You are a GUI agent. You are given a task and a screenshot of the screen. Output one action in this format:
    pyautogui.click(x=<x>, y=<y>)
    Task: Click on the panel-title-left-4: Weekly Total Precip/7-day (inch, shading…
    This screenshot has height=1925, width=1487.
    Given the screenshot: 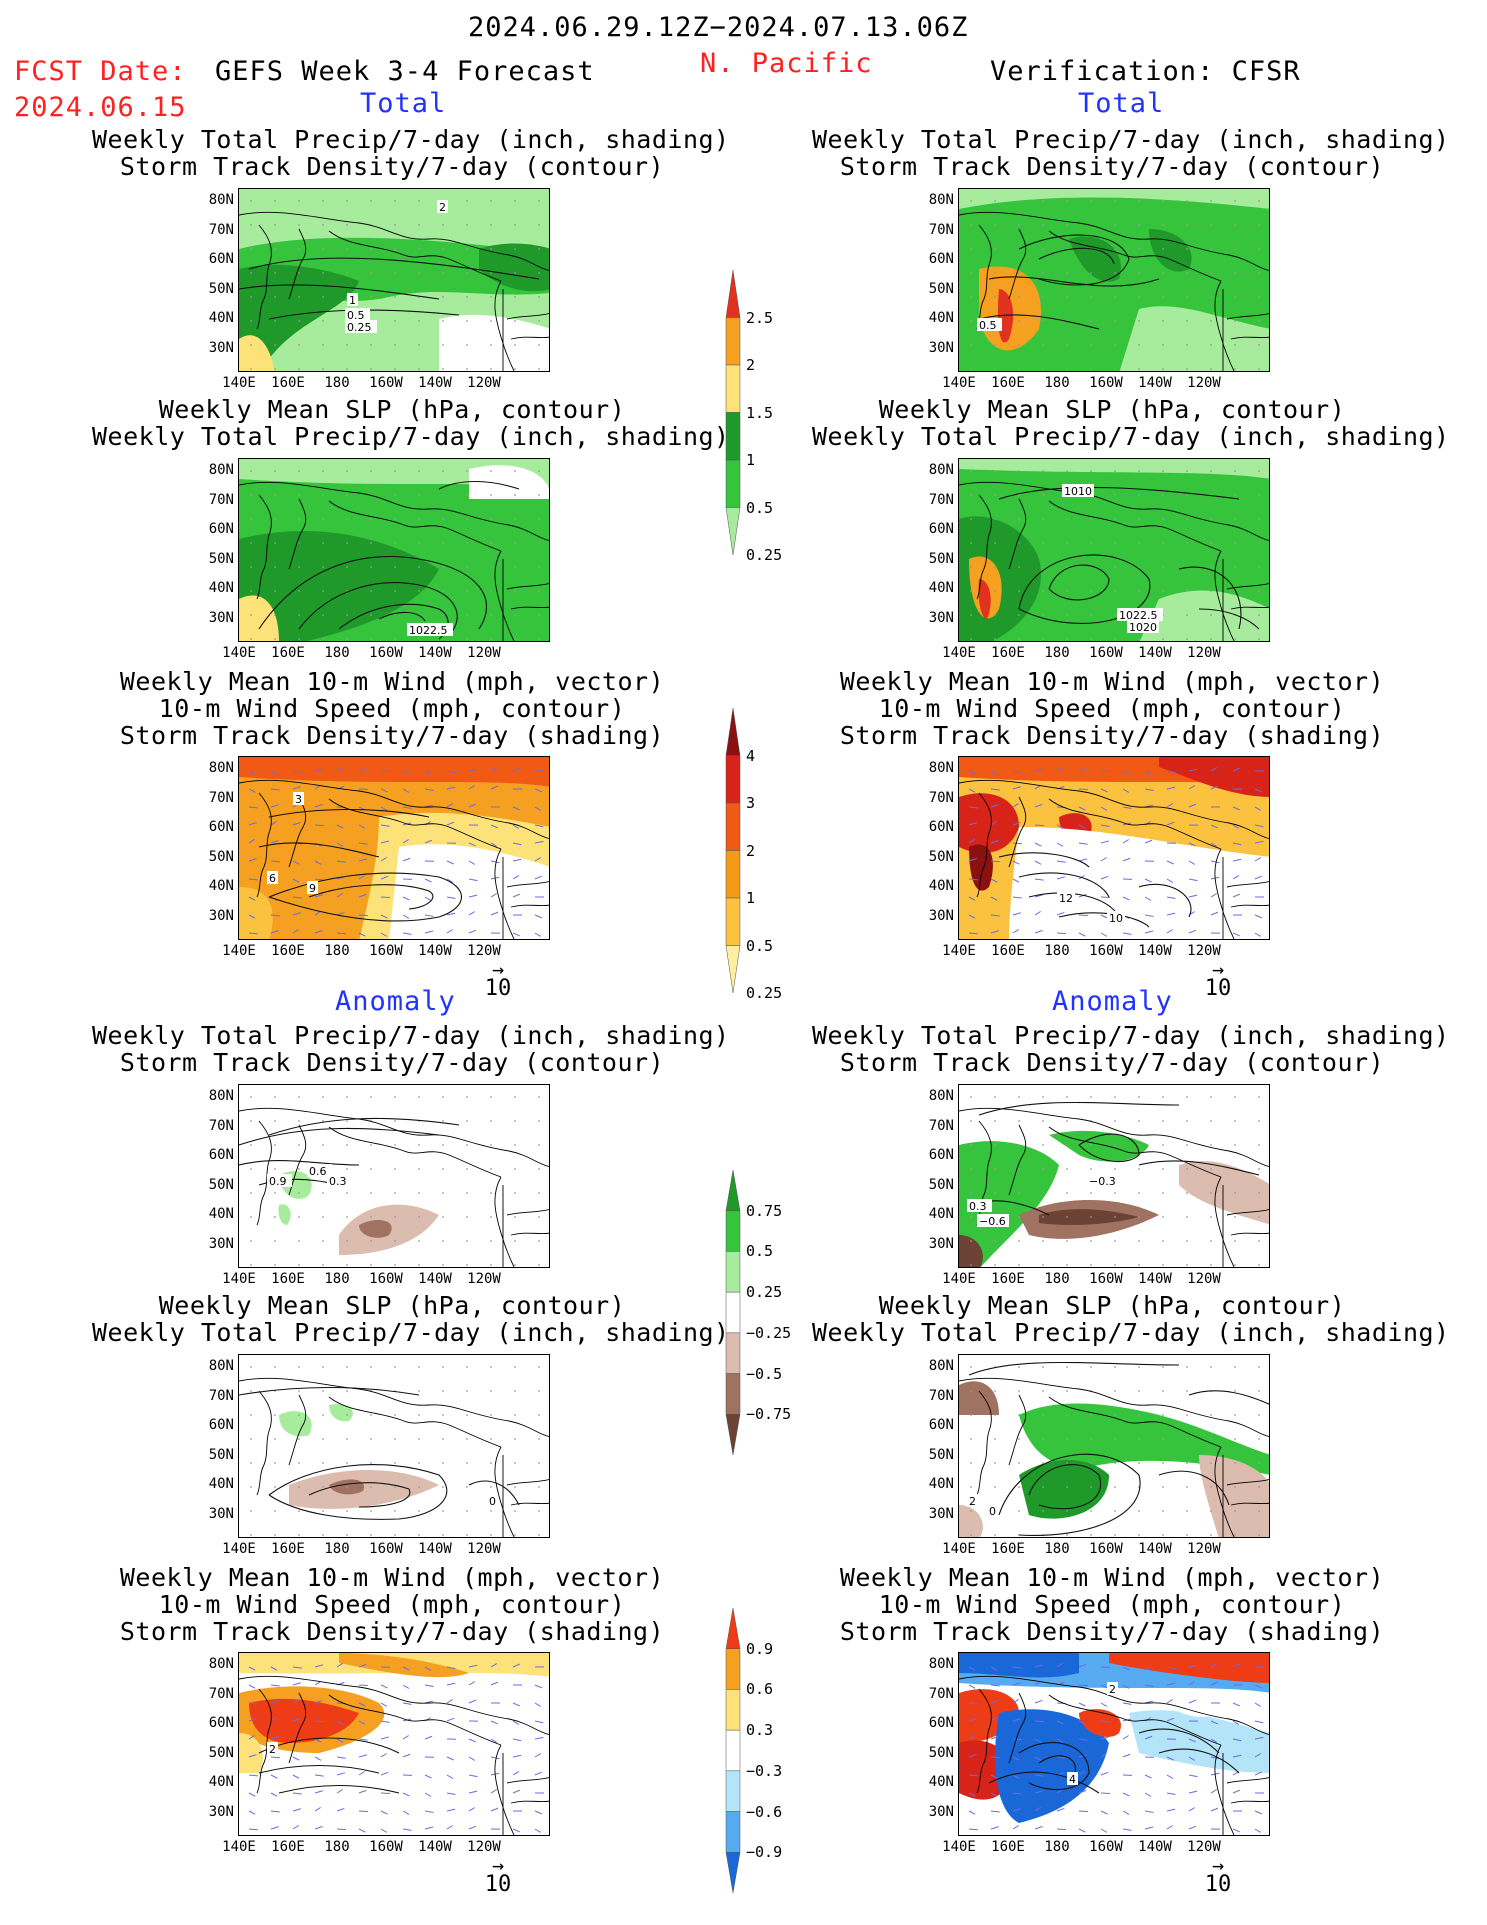 What is the action you would take?
    pyautogui.click(x=411, y=1049)
    